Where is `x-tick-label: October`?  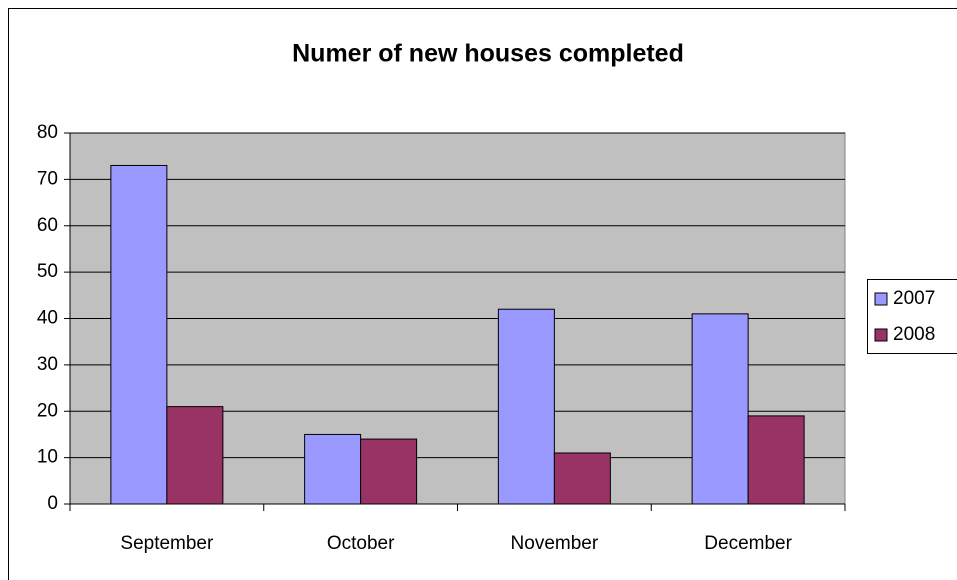 x-tick-label: October is located at coordinates (361, 543).